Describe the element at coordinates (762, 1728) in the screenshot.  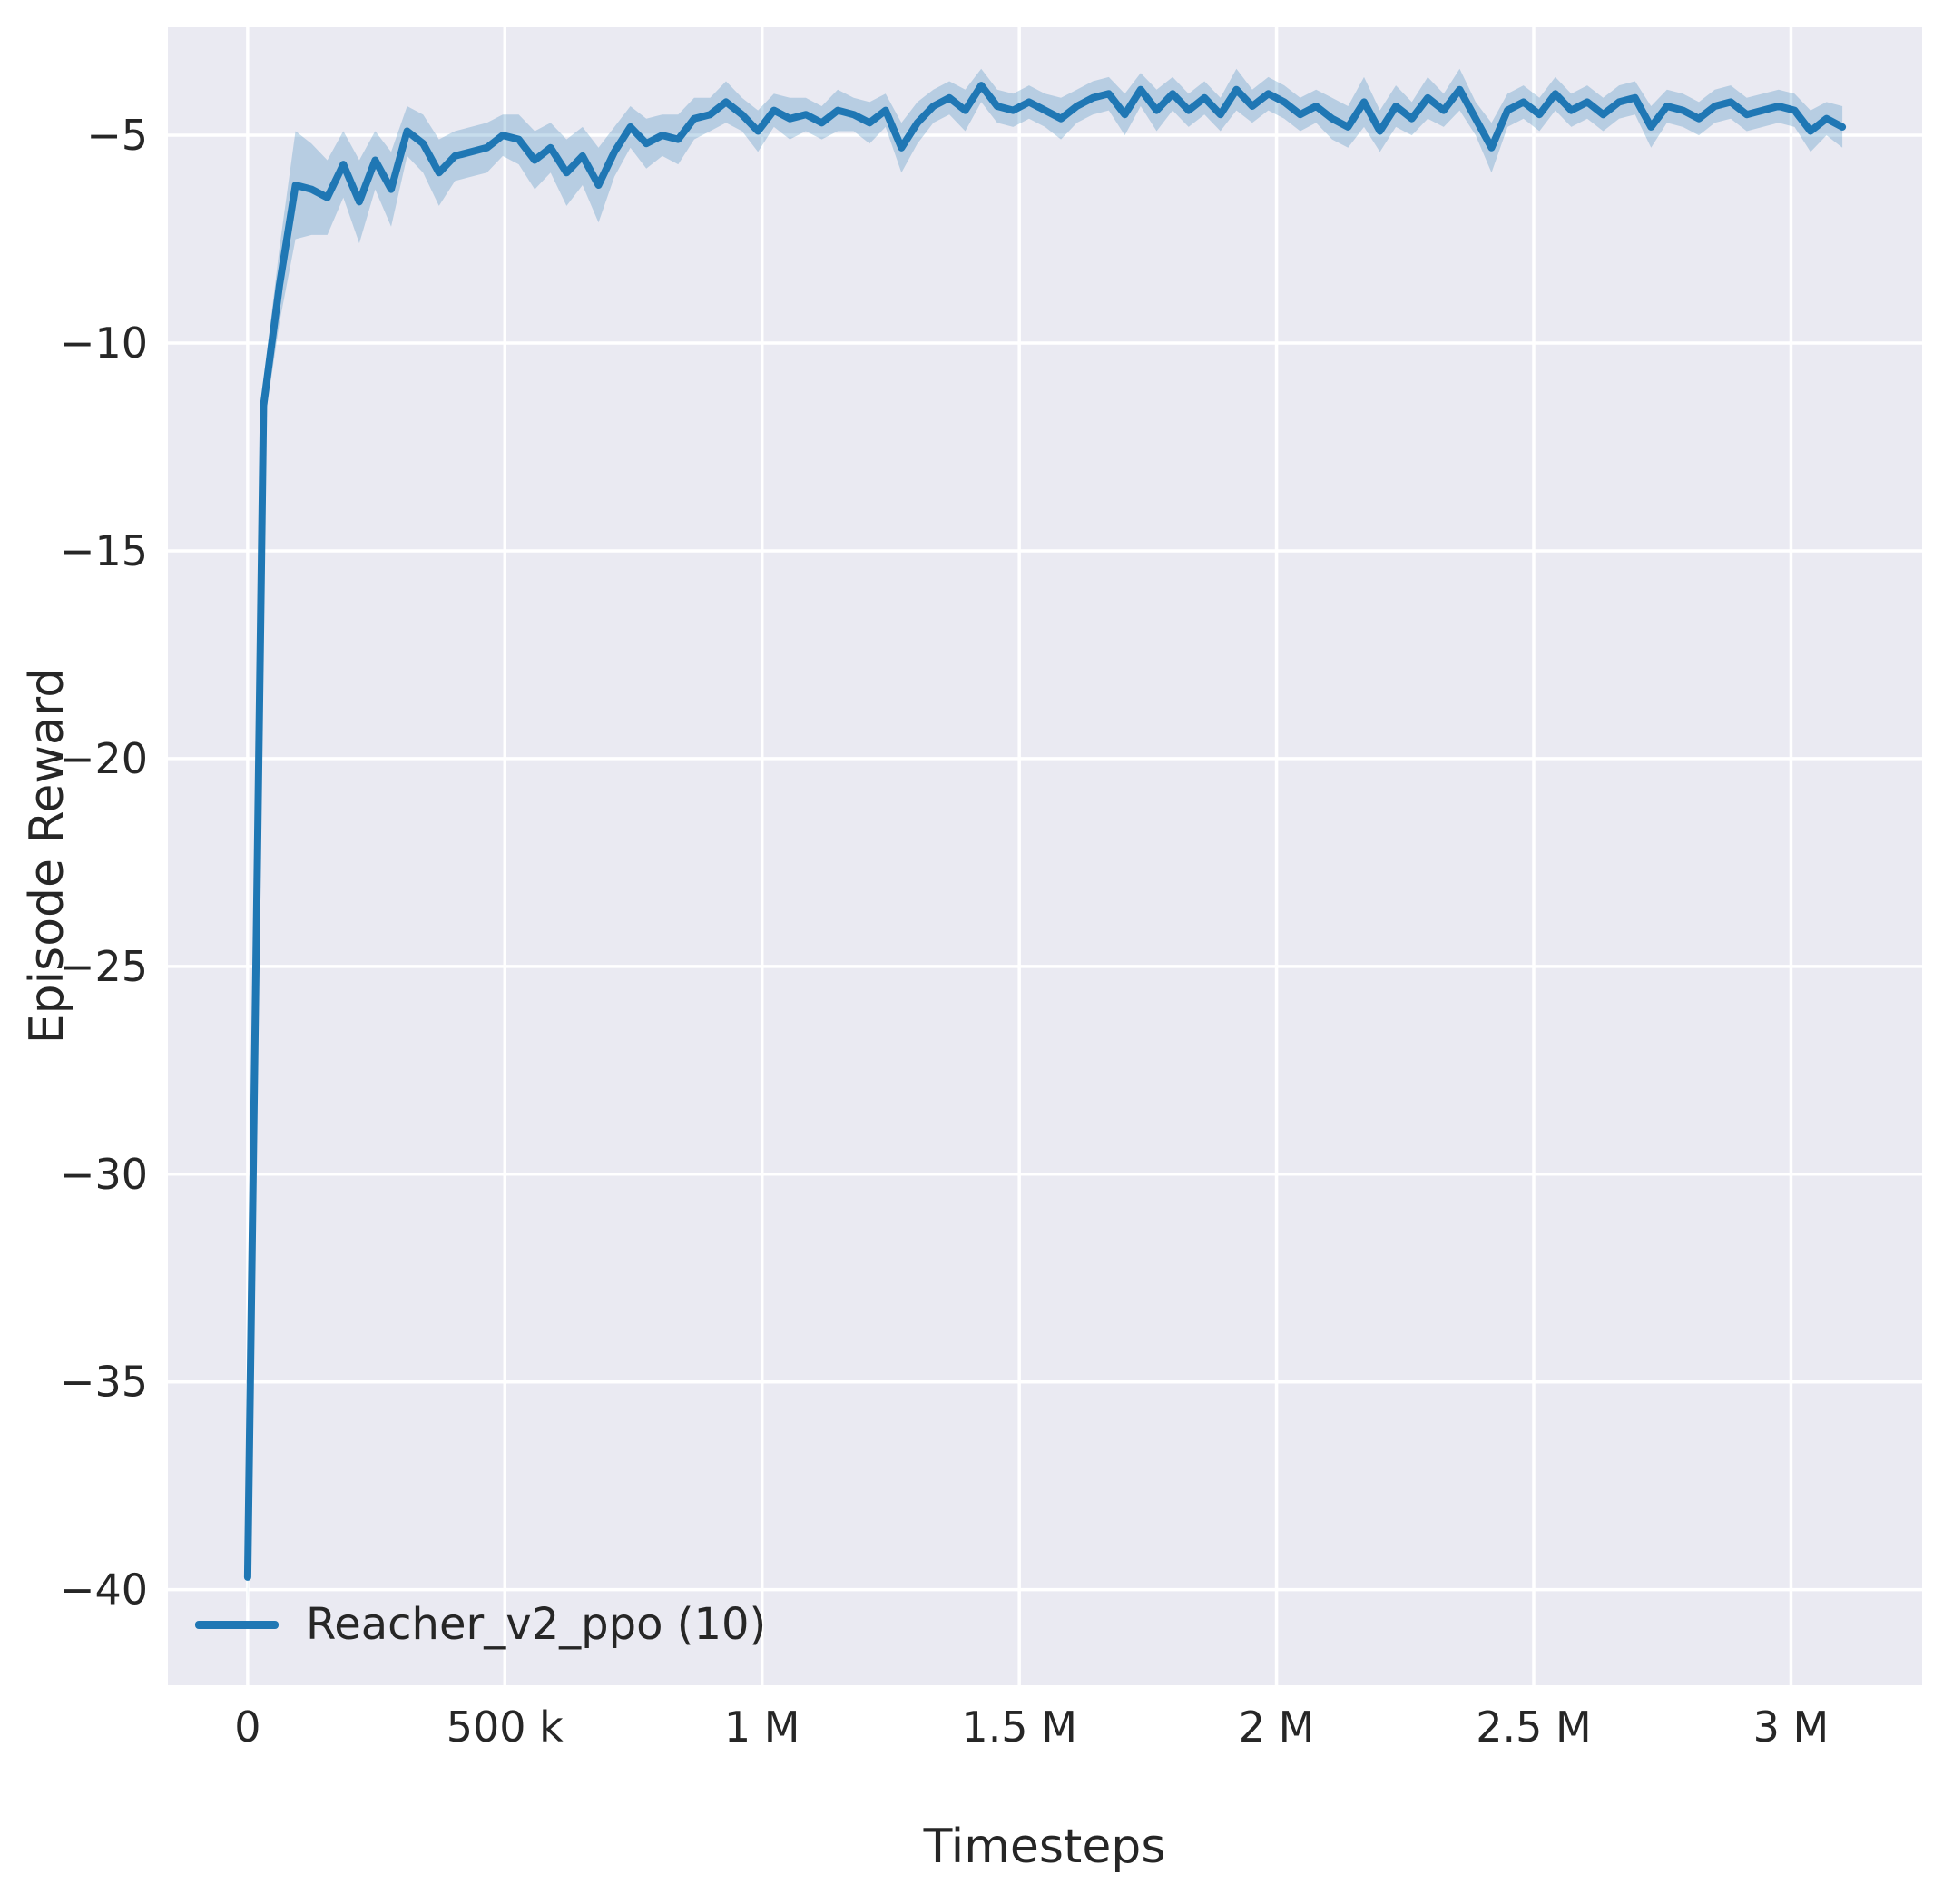
I see `x-tick-label: 1 M` at that location.